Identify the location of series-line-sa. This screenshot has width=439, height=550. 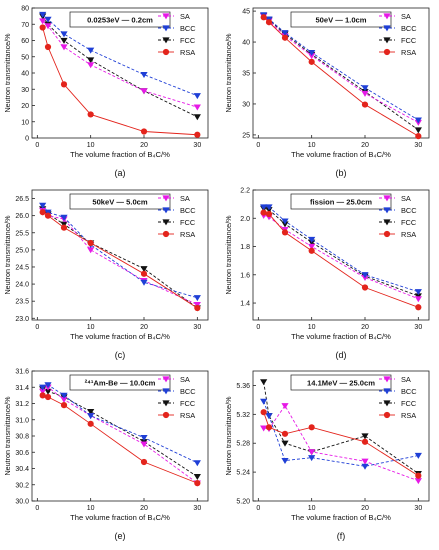
(120, 435).